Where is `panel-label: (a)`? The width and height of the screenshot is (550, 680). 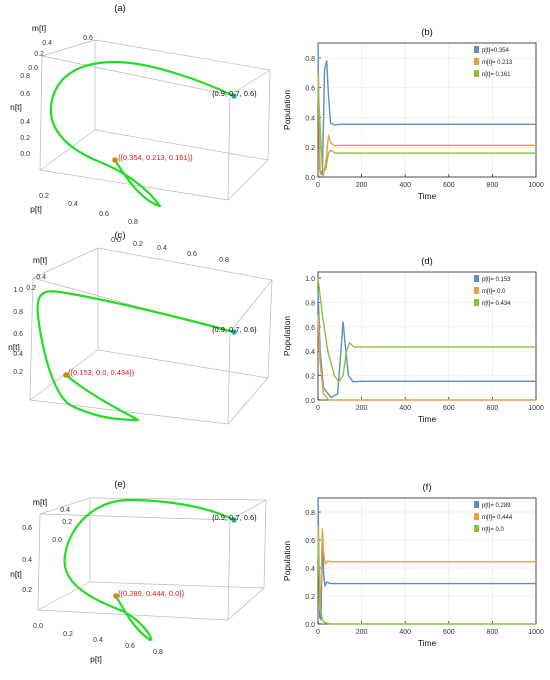 panel-label: (a) is located at coordinates (120, 8).